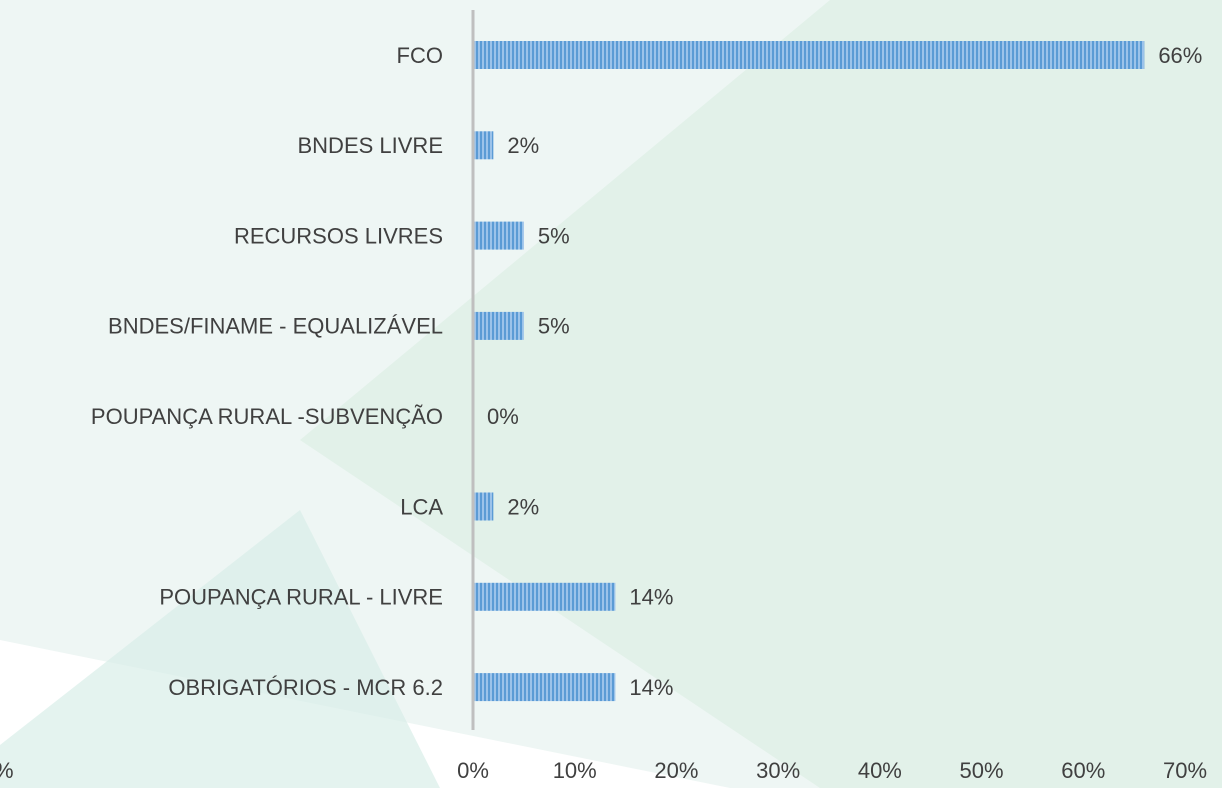  I want to click on x-tick-label: 40%, so click(880, 770).